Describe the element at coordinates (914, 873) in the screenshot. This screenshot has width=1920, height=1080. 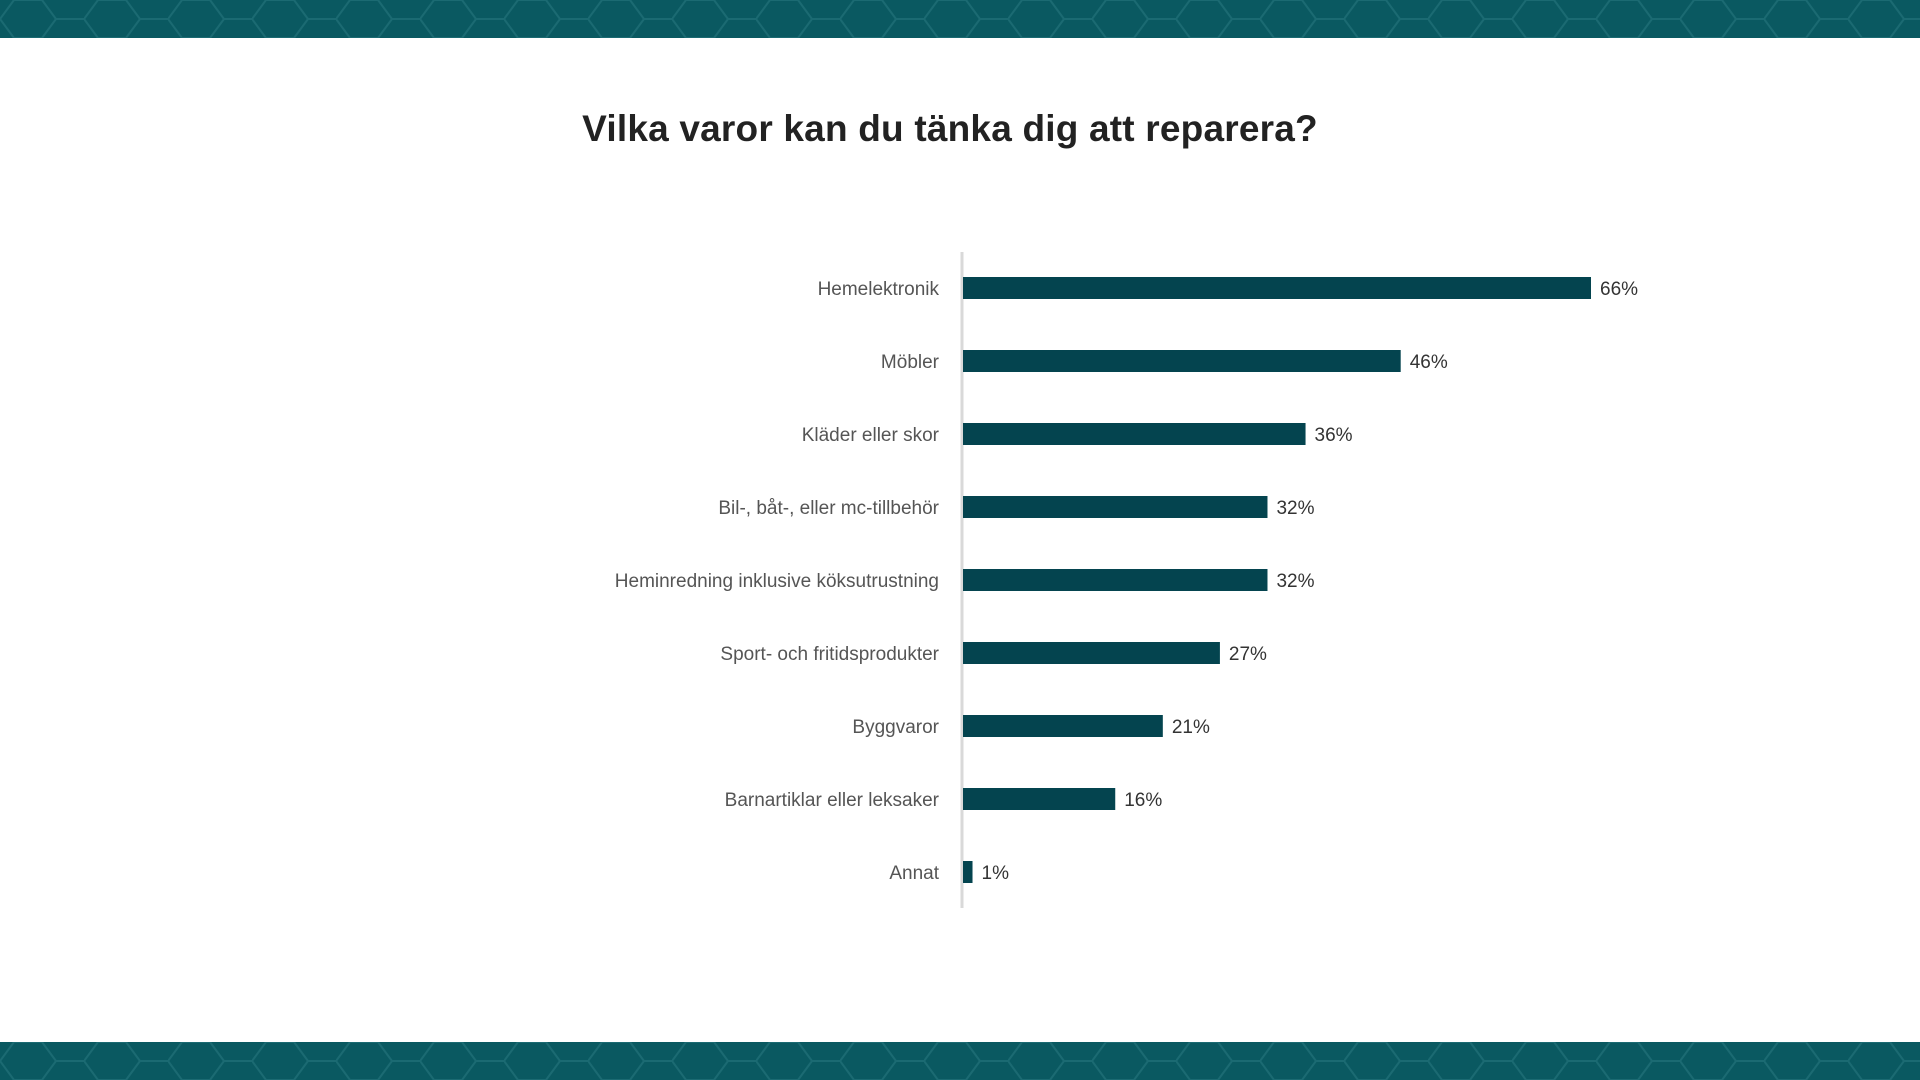
I see `category-label: Annat` at that location.